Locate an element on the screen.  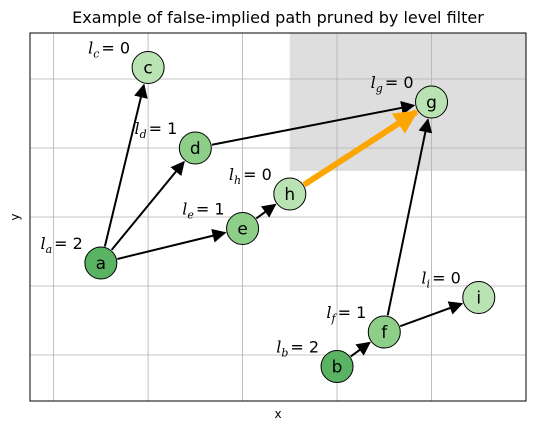
edge-f-g is located at coordinates (409, 217).